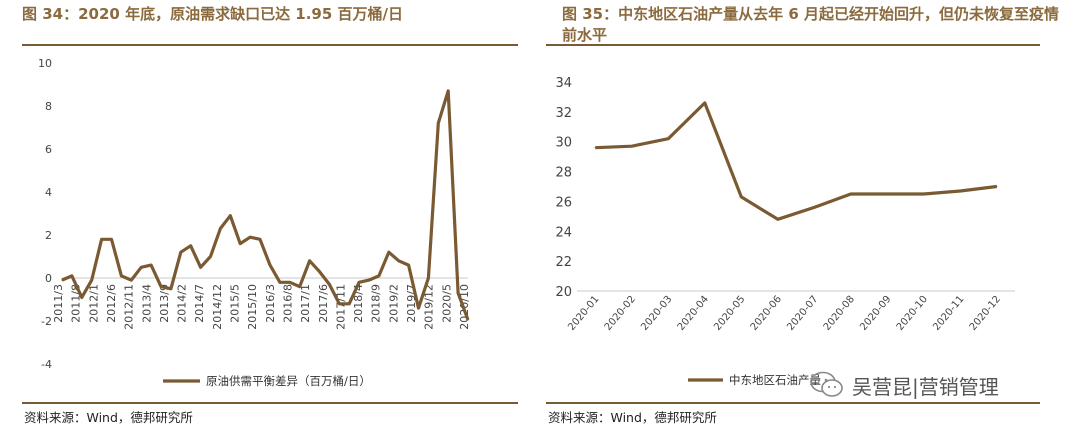  Describe the element at coordinates (45, 63) in the screenshot. I see `y-tick-label: 10` at that location.